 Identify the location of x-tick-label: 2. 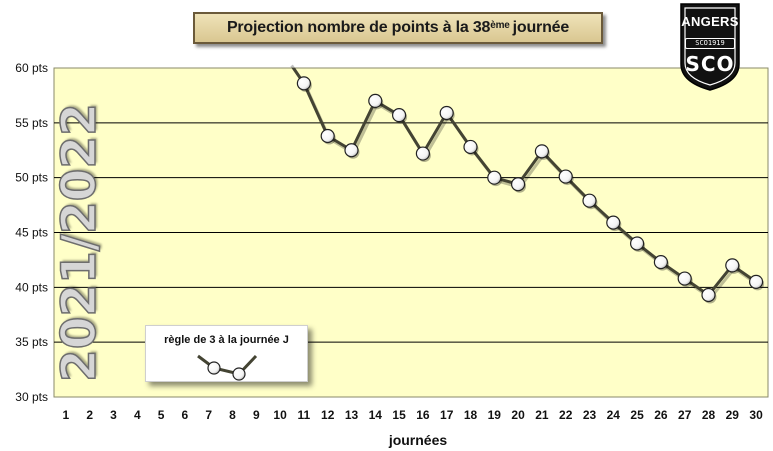
(89, 415).